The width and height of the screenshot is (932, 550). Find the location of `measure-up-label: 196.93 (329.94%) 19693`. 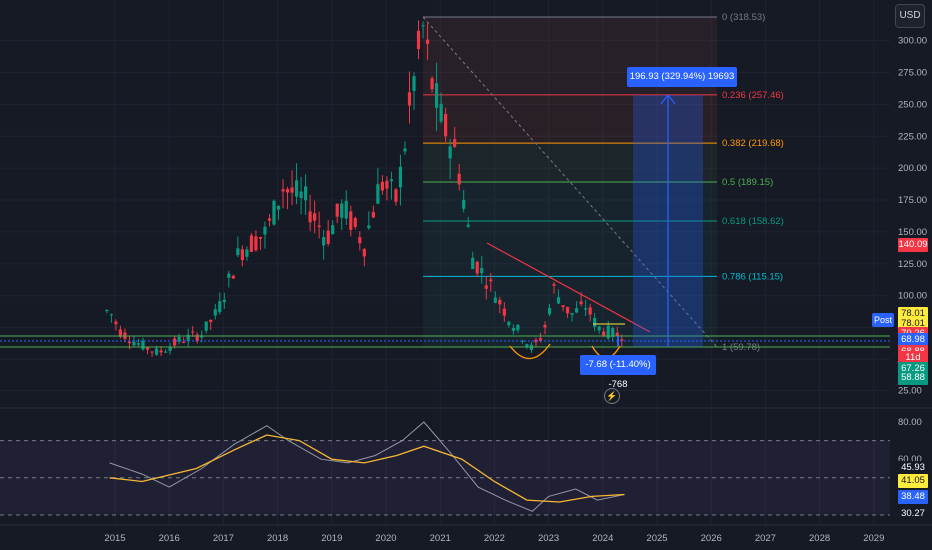

measure-up-label: 196.93 (329.94%) 19693 is located at coordinates (682, 77).